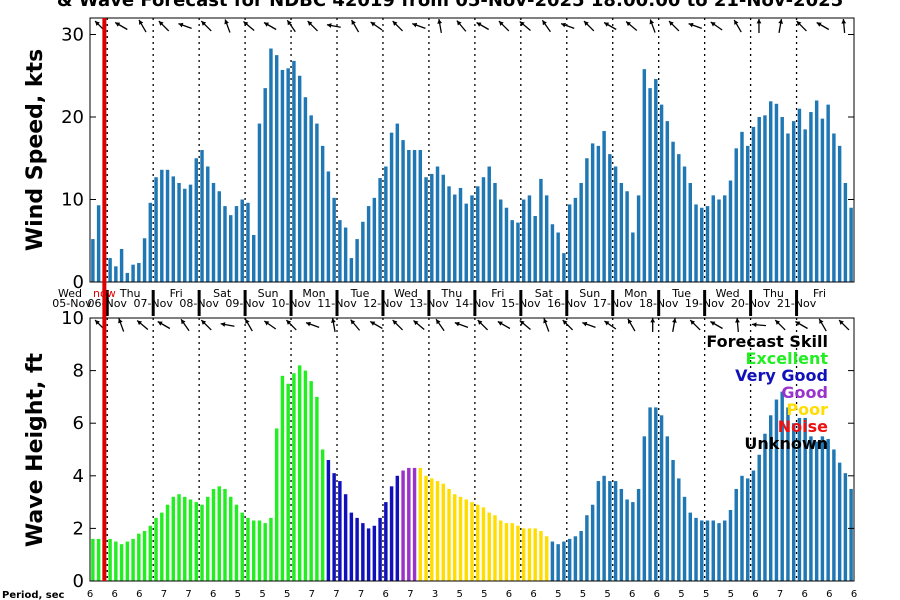 This screenshot has width=900, height=600. Describe the element at coordinates (360, 293) in the screenshot. I see `day-of-week-label: Tue` at that location.